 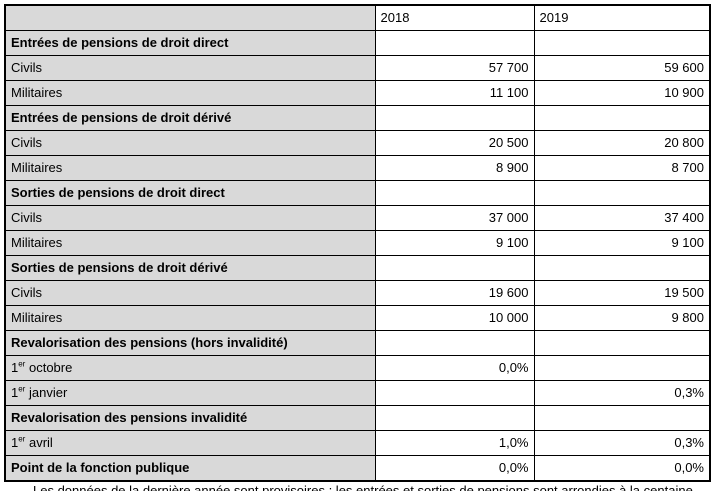 What do you see at coordinates (190, 268) in the screenshot?
I see `row-label: Sorties de pensions de droit dérivé` at bounding box center [190, 268].